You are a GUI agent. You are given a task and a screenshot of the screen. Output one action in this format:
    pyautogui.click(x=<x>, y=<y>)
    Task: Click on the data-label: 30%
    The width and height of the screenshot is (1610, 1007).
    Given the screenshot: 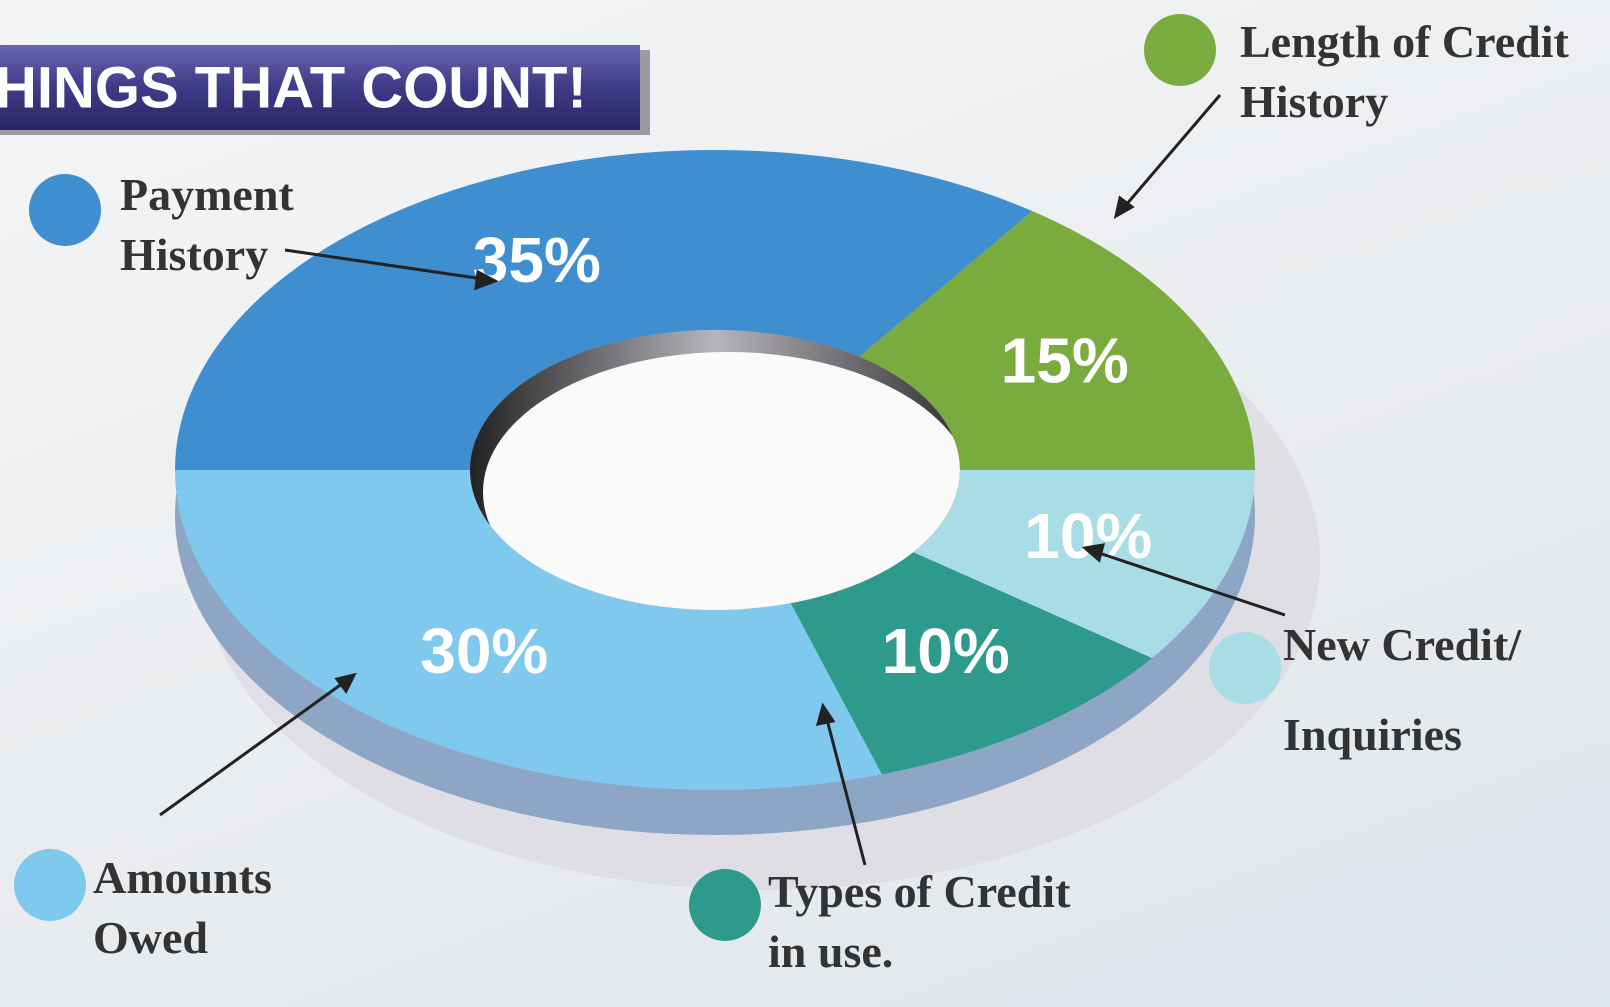 What is the action you would take?
    pyautogui.click(x=484, y=651)
    